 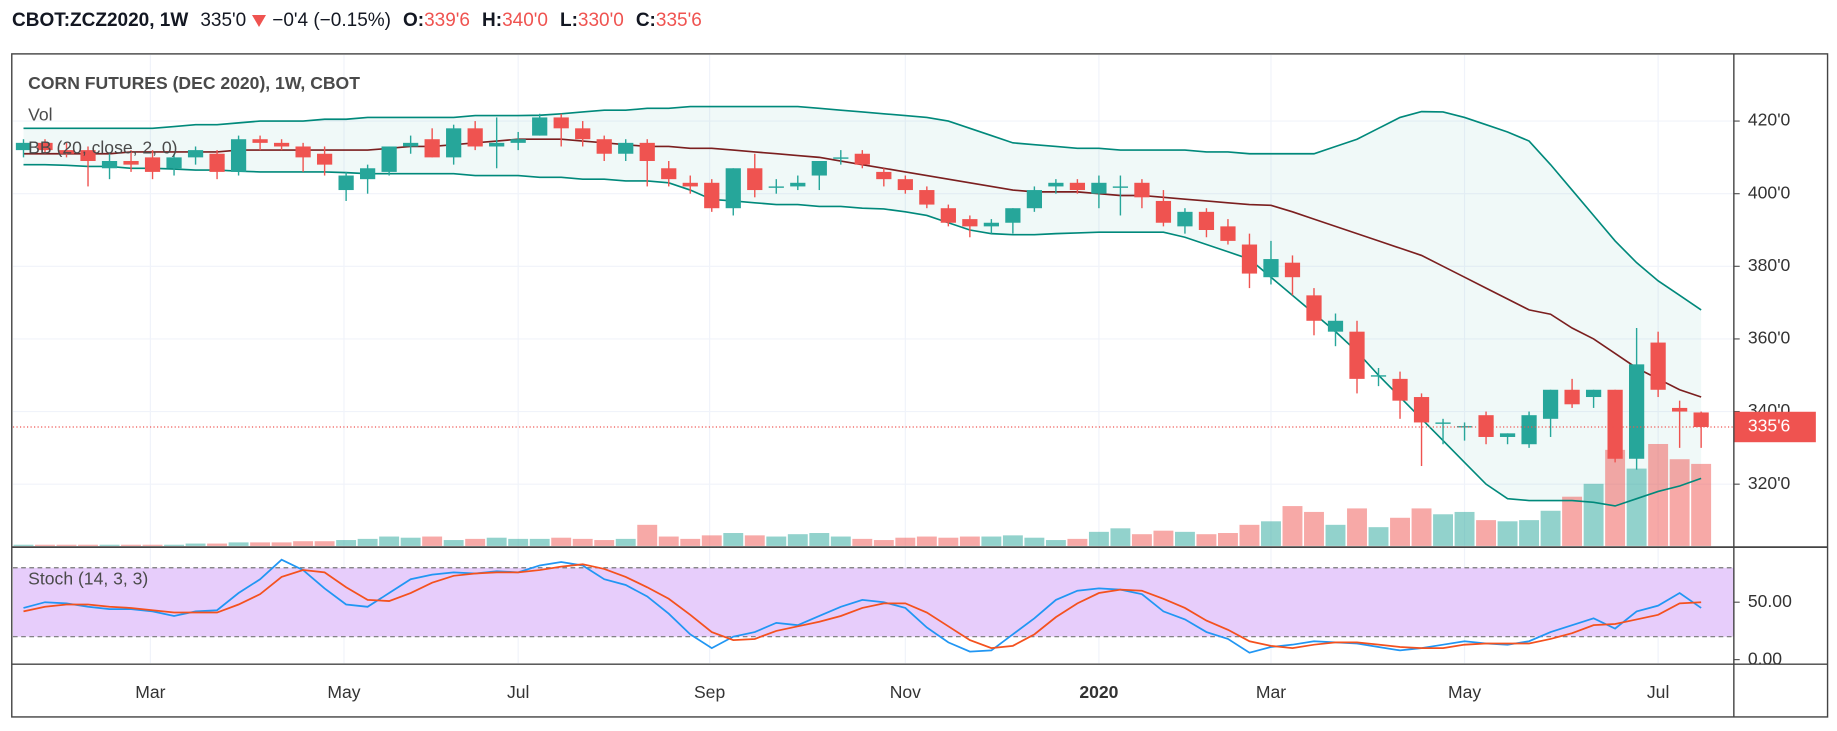 What do you see at coordinates (259, 21) in the screenshot?
I see `down-arrow` at bounding box center [259, 21].